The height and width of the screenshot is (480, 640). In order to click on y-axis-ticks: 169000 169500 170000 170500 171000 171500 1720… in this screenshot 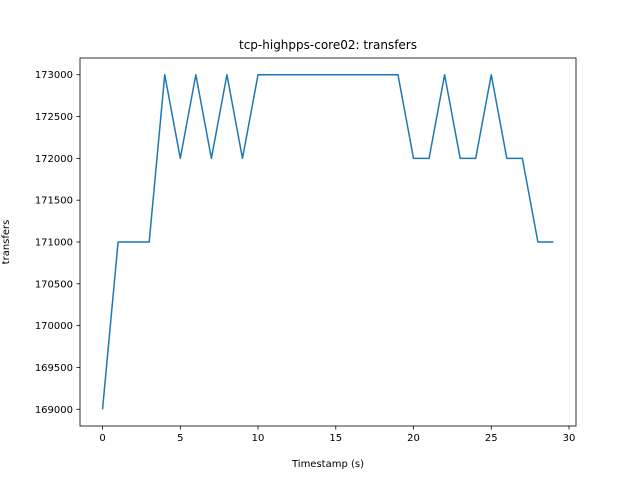, I will do `click(57, 243)`.